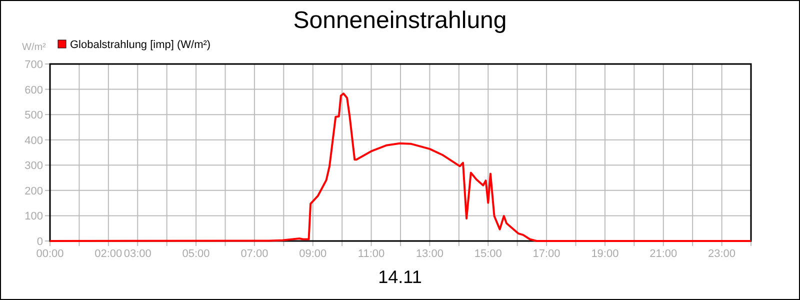 Image resolution: width=800 pixels, height=300 pixels. Describe the element at coordinates (138, 254) in the screenshot. I see `x-tick-label: 03:00` at that location.